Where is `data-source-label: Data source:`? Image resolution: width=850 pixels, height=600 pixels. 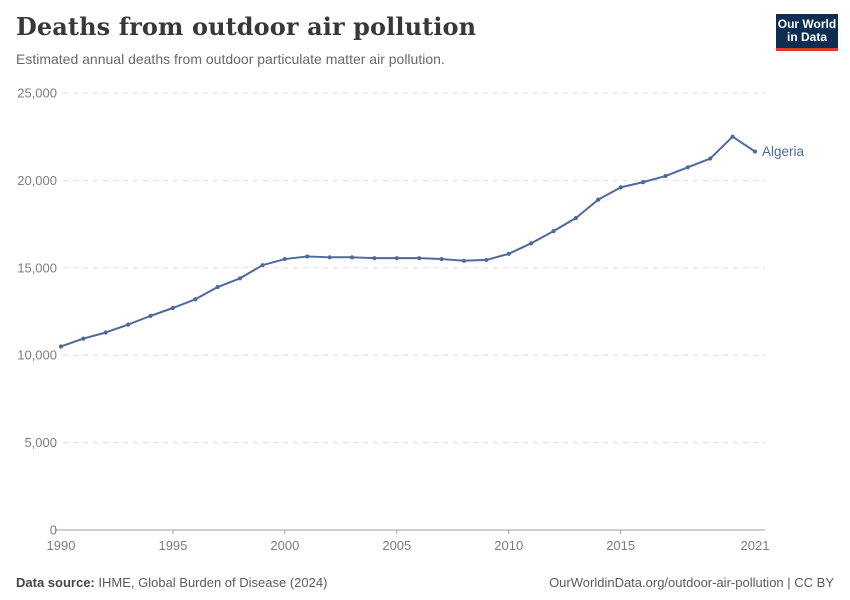
data-source-label: Data source: is located at coordinates (55, 582).